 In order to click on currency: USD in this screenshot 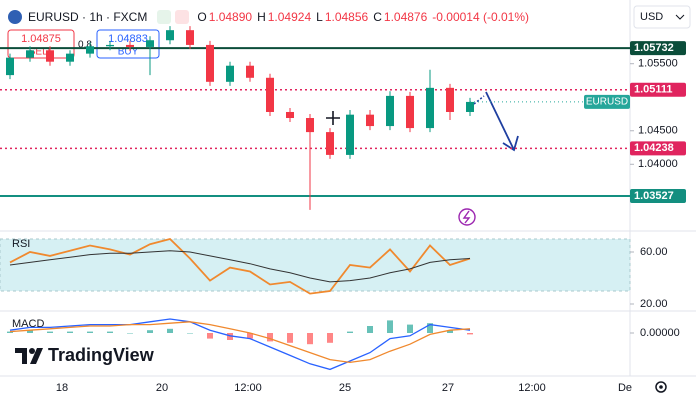, I will do `click(651, 17)`.